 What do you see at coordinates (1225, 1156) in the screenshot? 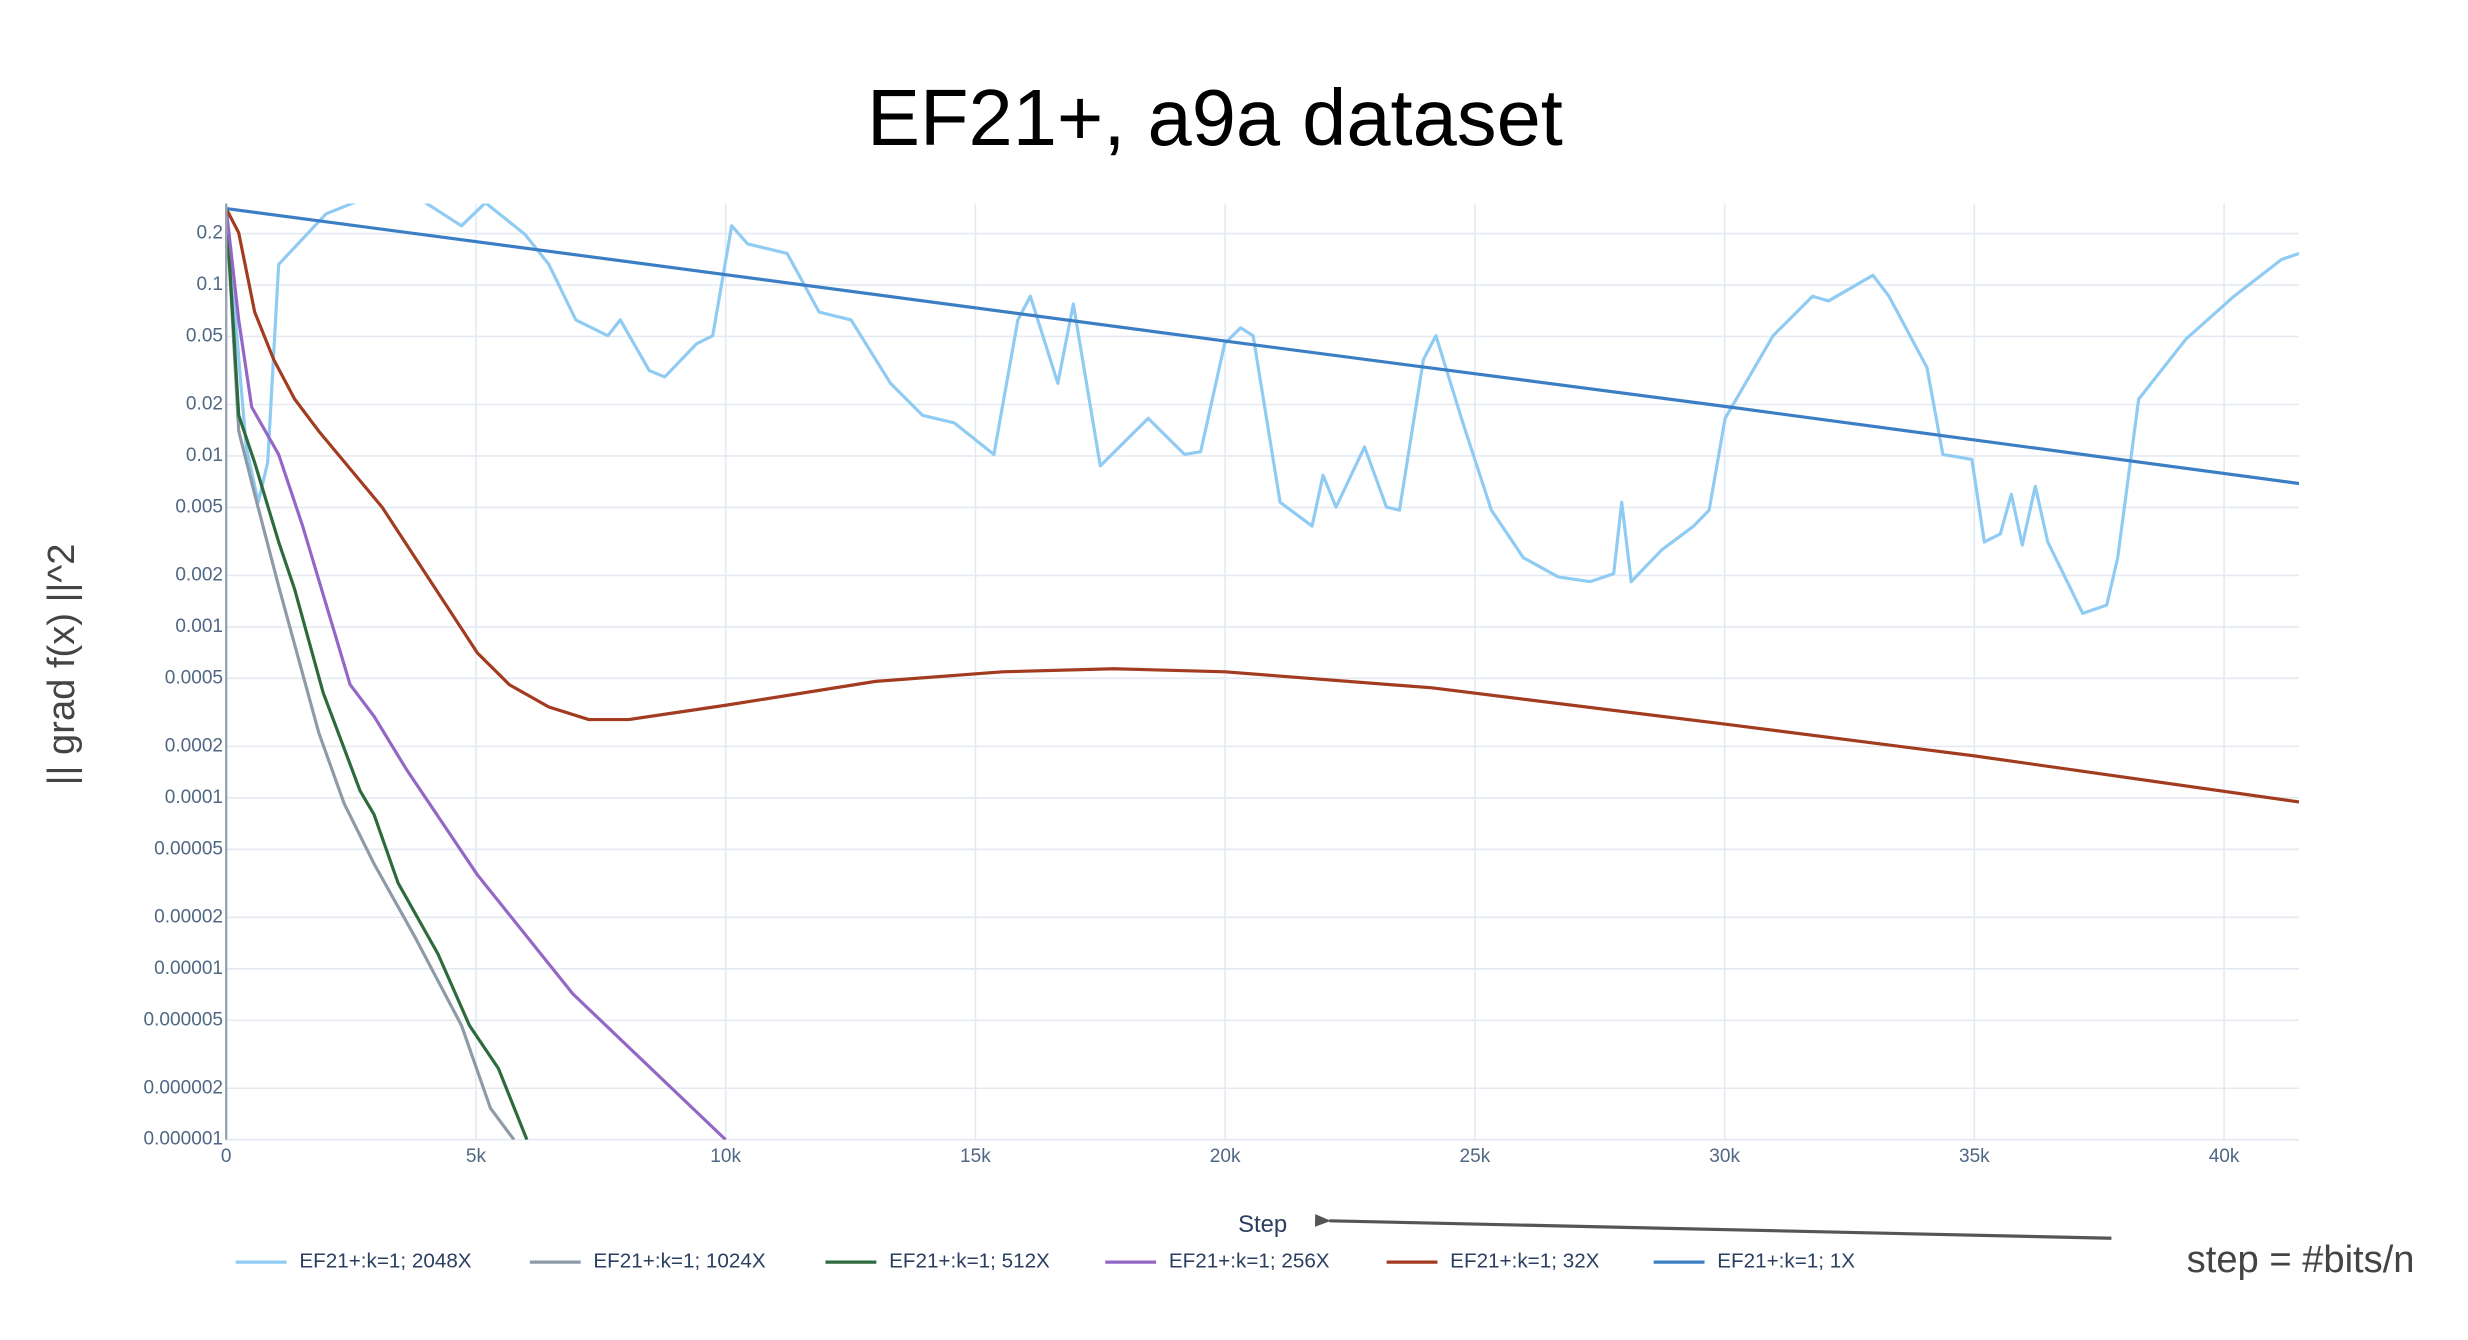
I see `x-tick-label: 20k` at bounding box center [1225, 1156].